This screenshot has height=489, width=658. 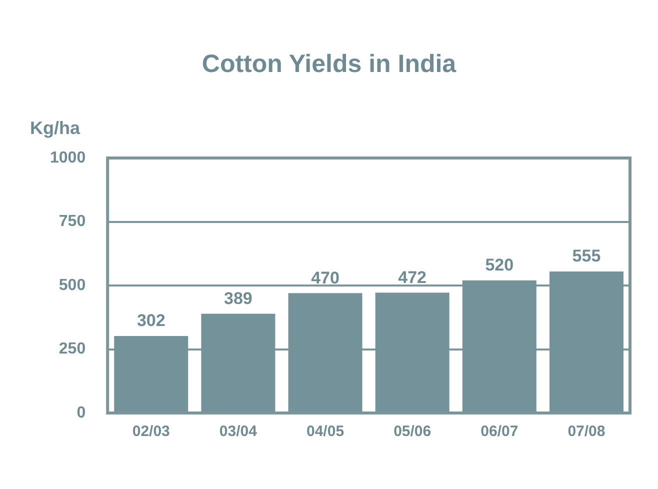 I want to click on x-tick-label: 06/07, so click(x=499, y=431).